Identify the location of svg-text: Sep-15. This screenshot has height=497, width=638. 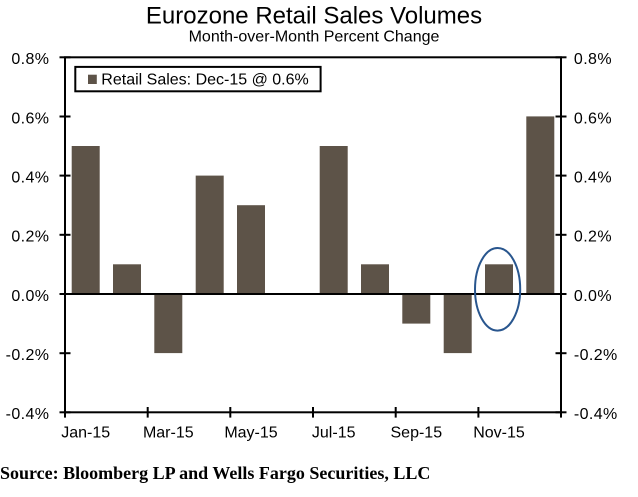
(417, 432).